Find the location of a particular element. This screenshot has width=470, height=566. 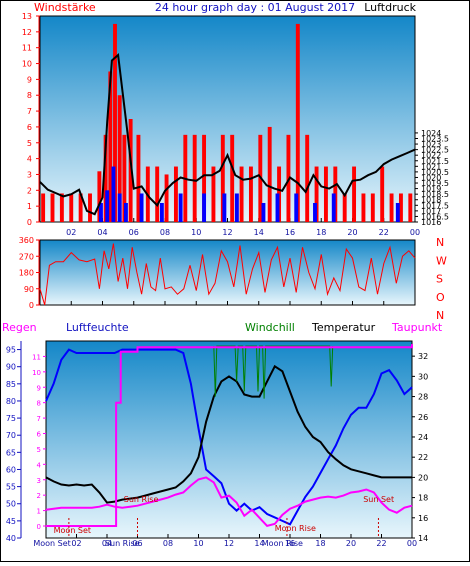

rain-tick-label: 3 is located at coordinates (39, 481).